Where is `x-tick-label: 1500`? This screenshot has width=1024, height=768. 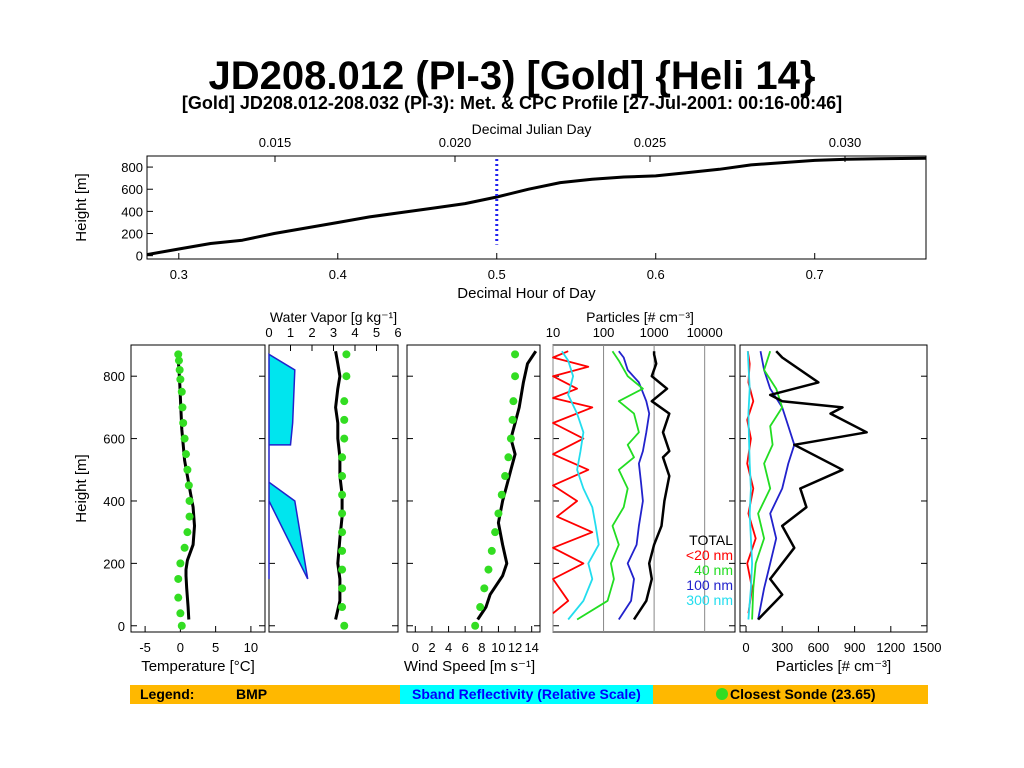 x-tick-label: 1500 is located at coordinates (927, 647).